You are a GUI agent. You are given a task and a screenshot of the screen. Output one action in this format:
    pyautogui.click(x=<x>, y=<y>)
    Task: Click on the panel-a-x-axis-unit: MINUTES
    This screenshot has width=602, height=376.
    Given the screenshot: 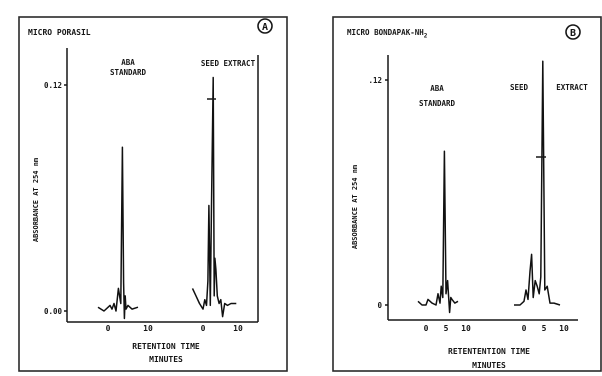 What is the action you would take?
    pyautogui.click(x=166, y=359)
    